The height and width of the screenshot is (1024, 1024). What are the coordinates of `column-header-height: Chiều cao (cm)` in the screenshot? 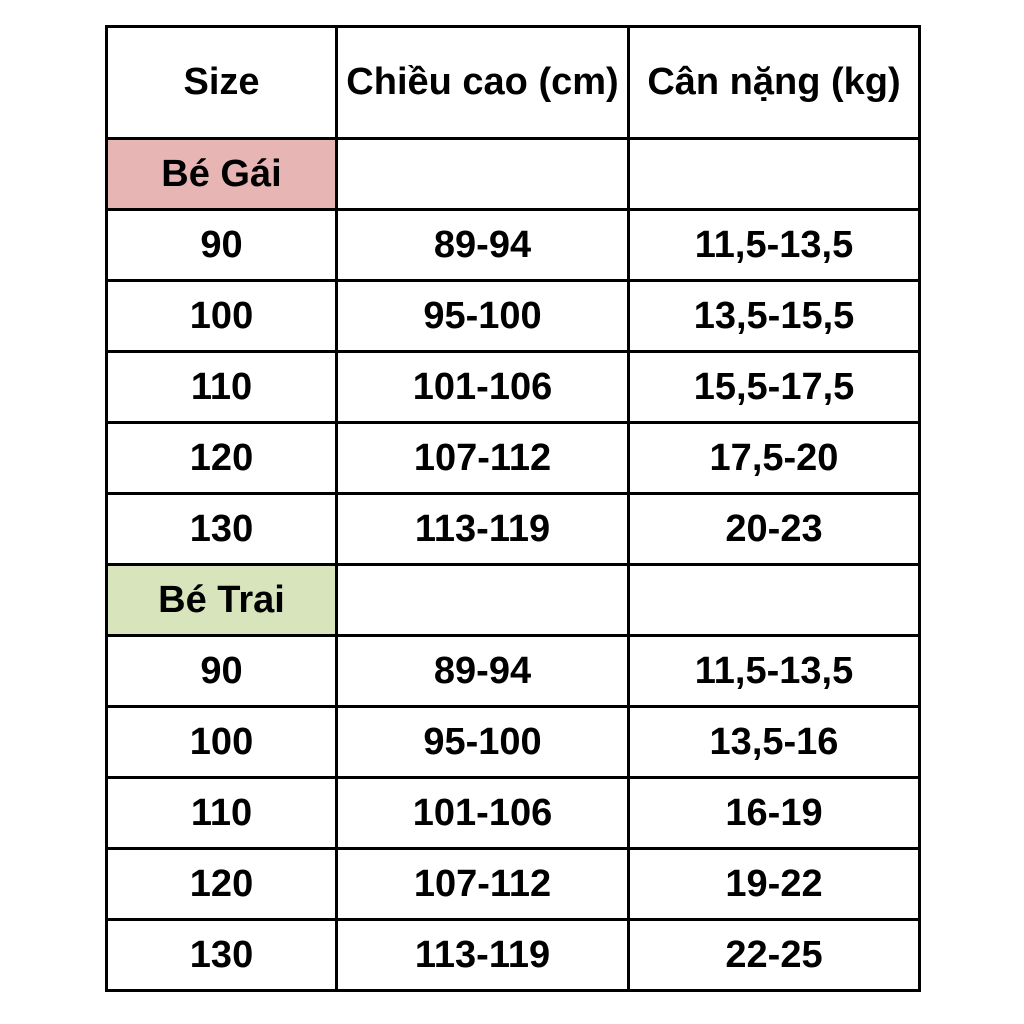 It's located at (482, 82).